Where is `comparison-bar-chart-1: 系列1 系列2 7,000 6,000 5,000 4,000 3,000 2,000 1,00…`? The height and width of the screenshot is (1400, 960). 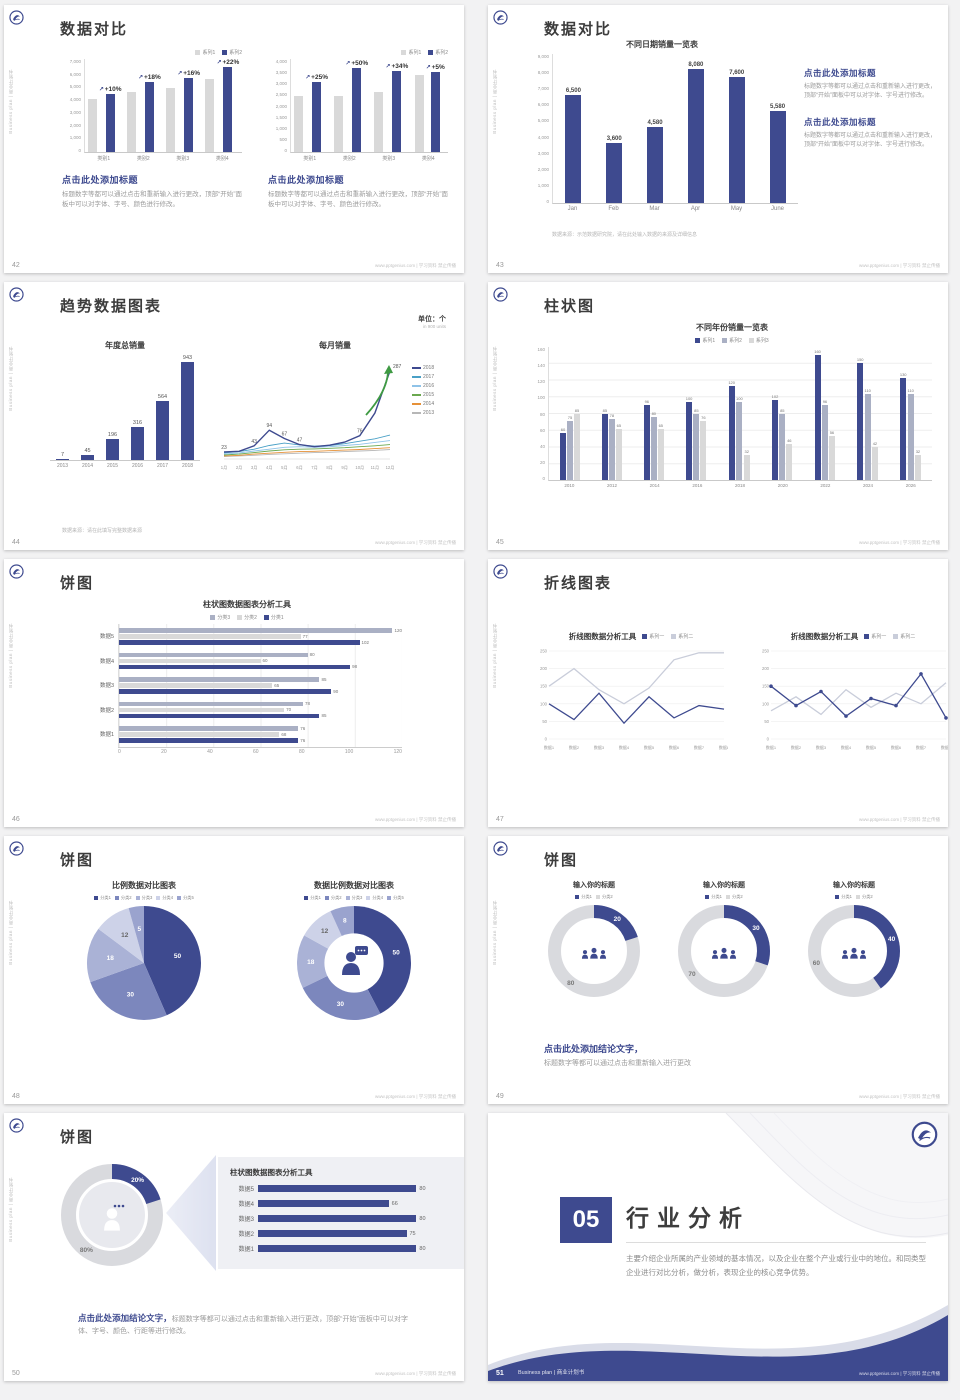
comparison-bar-chart-1: 系列1 系列2 7,000 6,000 5,000 4,000 3,000 2,000 1,00… is located at coordinates (155, 106).